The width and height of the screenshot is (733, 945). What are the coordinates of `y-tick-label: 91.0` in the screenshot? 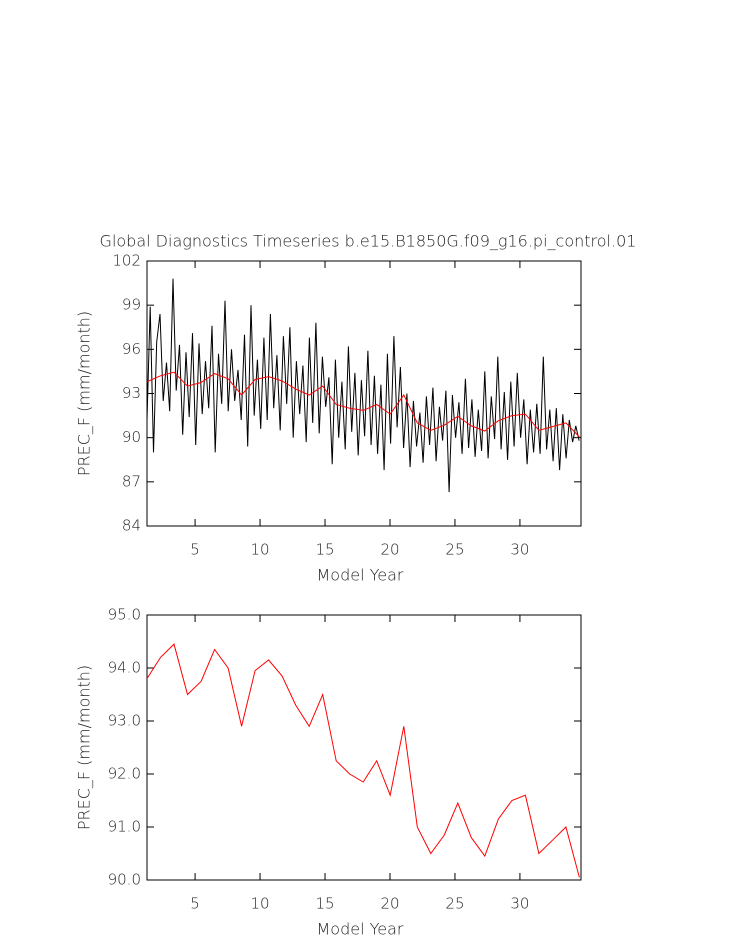 It's located at (124, 827).